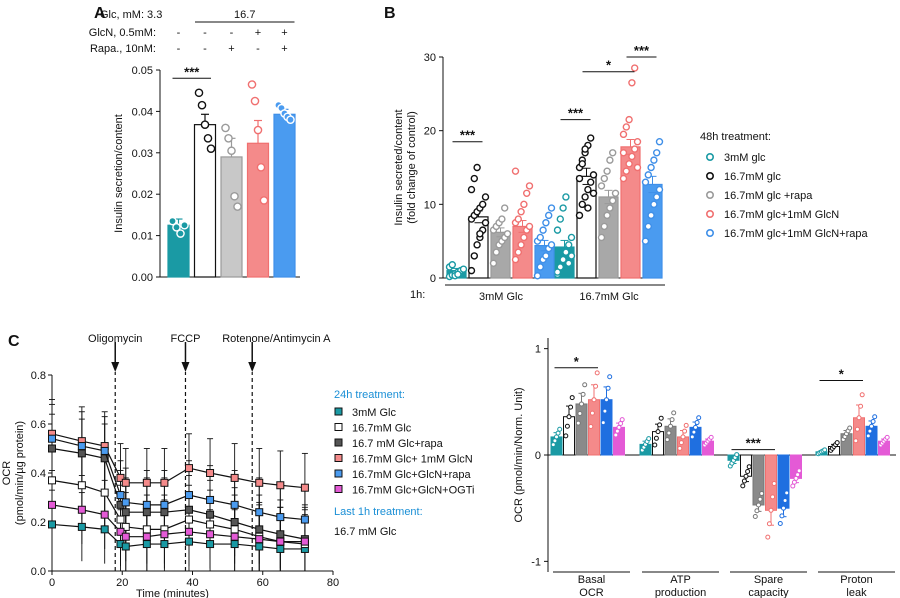 The height and width of the screenshot is (598, 900). Describe the element at coordinates (142, 195) in the screenshot. I see `y-tick-label: 0.02` at that location.